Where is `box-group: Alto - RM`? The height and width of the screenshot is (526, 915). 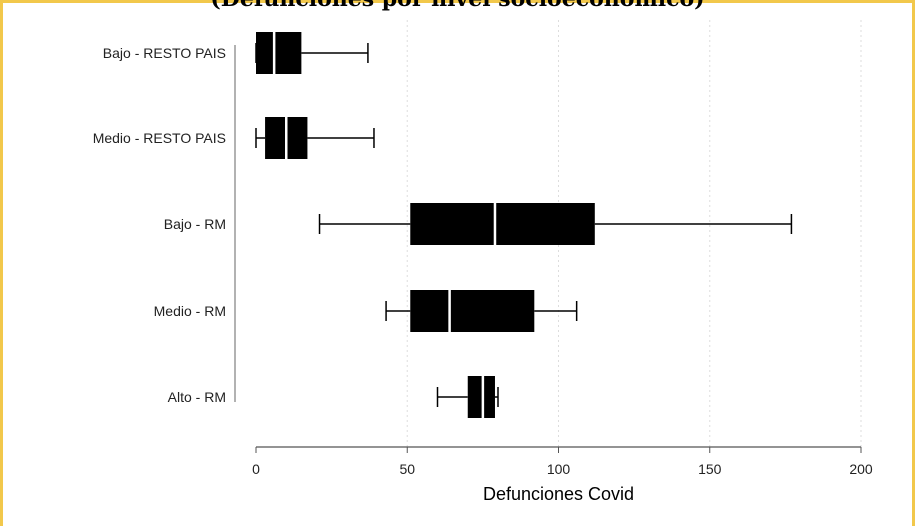 box-group: Alto - RM is located at coordinates (333, 397).